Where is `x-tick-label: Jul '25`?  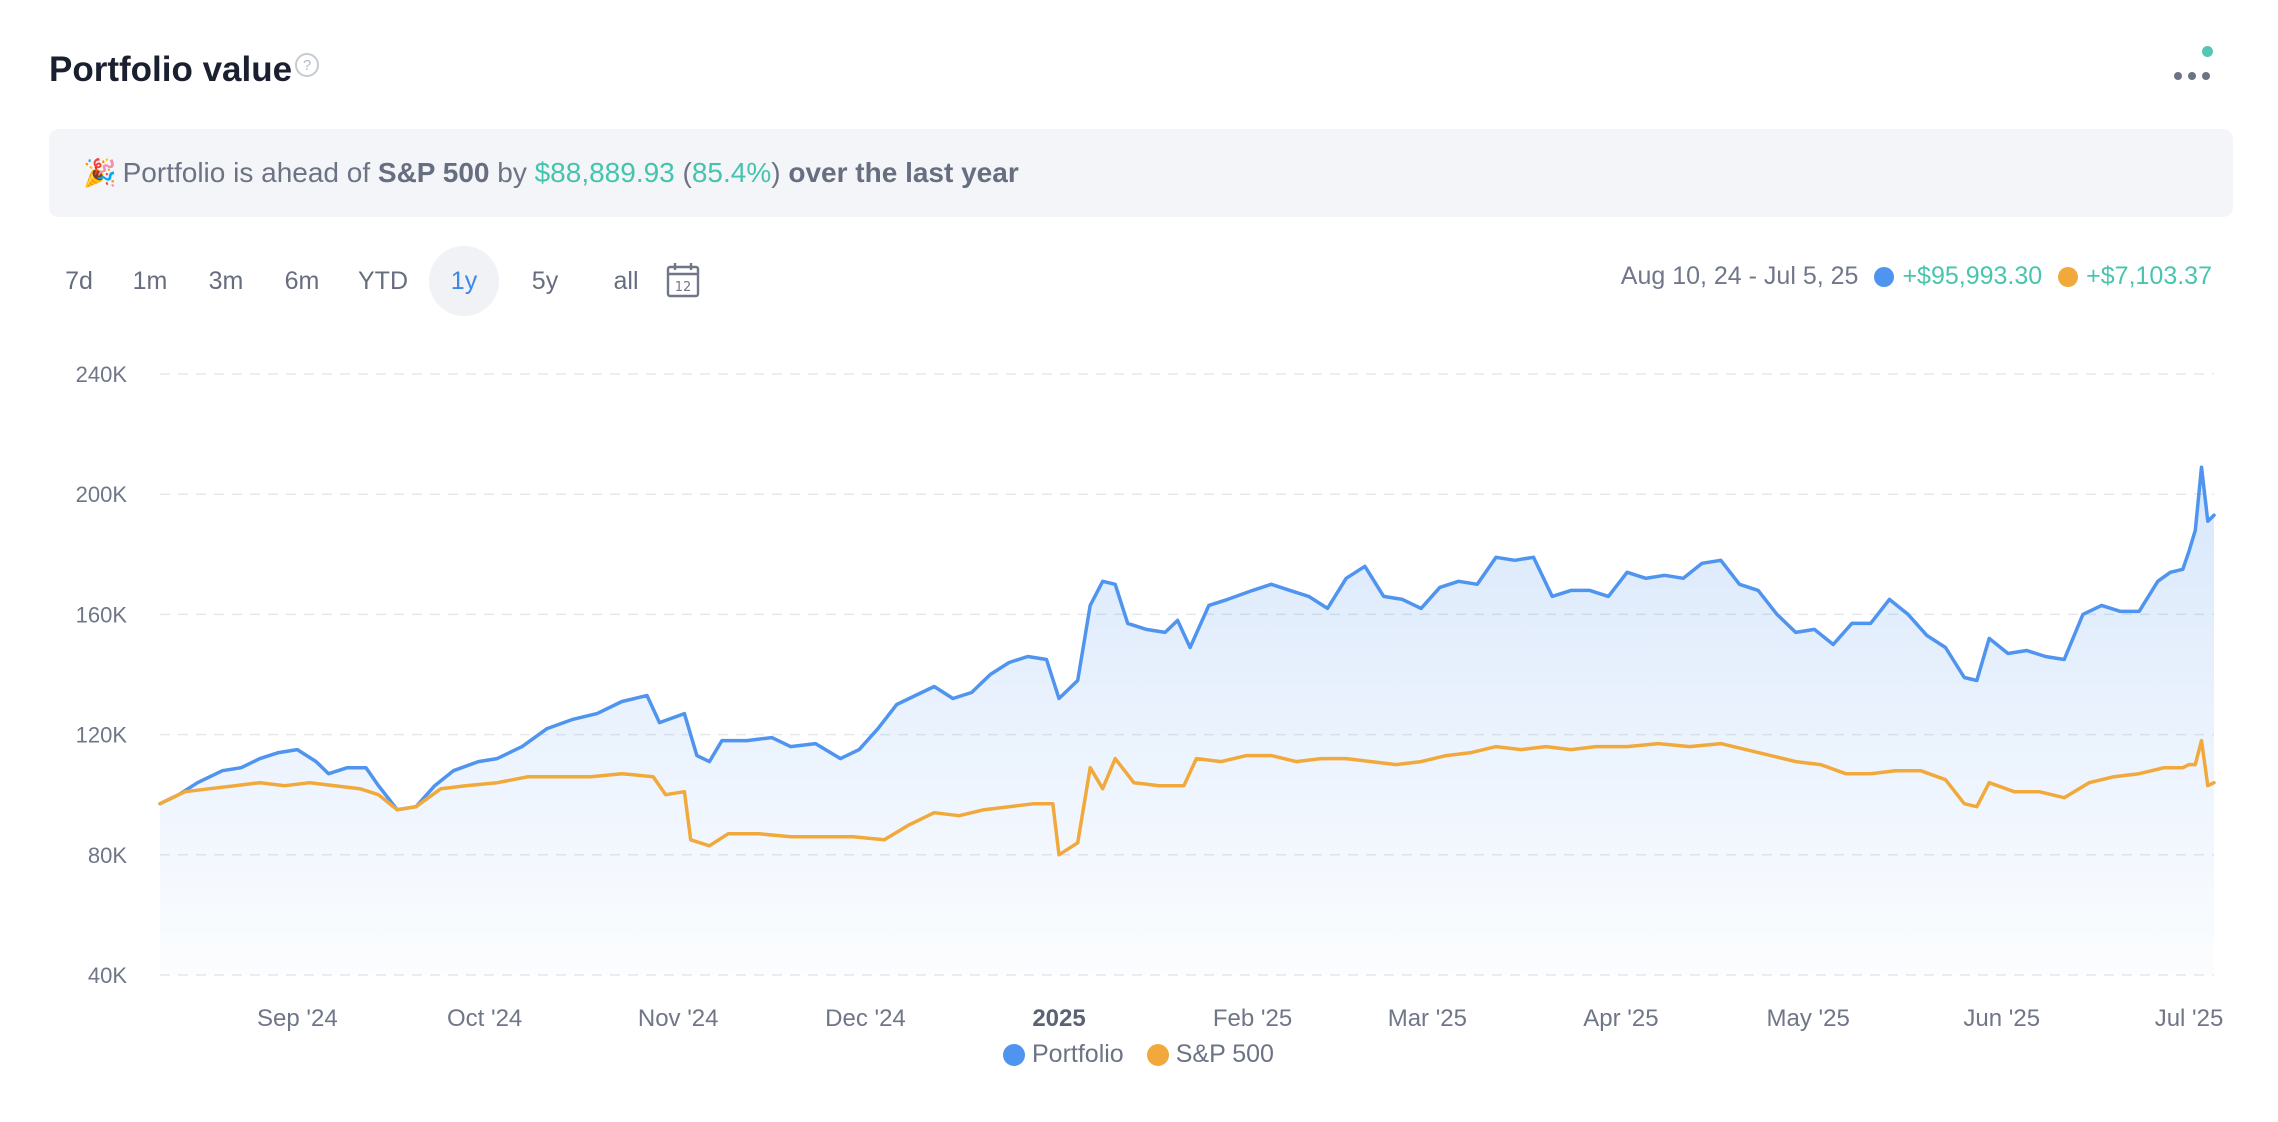
x-tick-label: Jul '25 is located at coordinates (2189, 1018).